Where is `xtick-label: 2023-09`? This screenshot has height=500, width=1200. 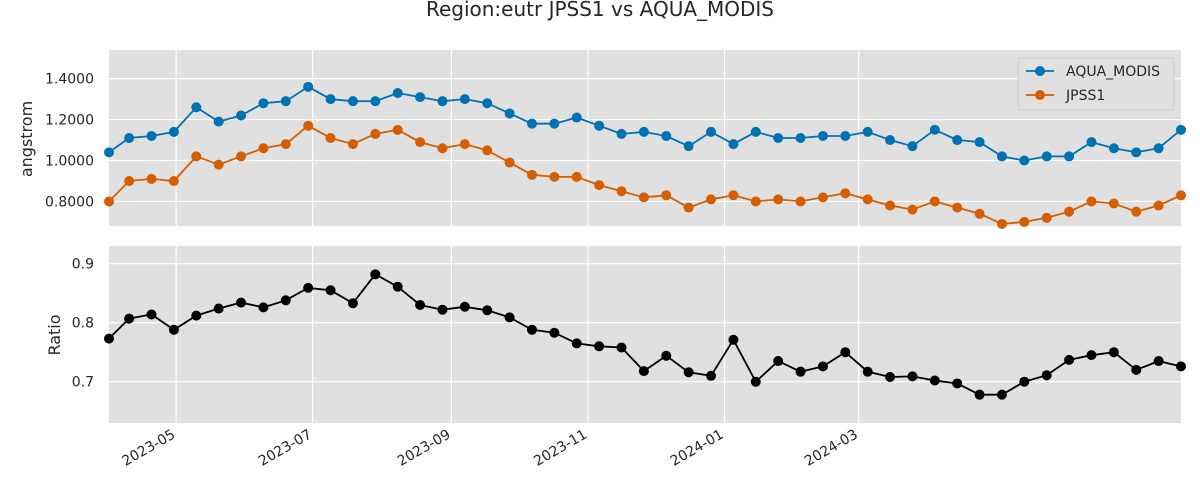 xtick-label: 2023-09 is located at coordinates (424, 448).